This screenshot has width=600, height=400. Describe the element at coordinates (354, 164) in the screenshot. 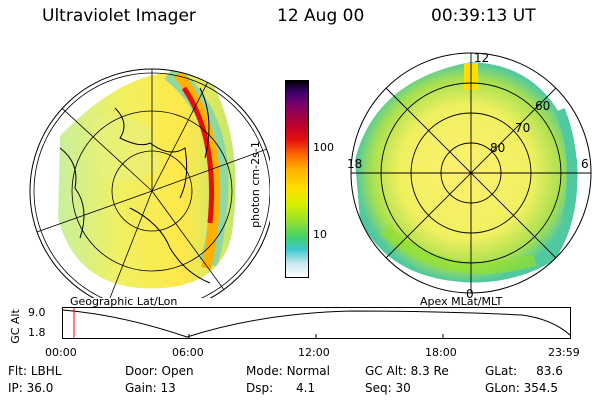

I see `mlt-label-18: 18` at that location.